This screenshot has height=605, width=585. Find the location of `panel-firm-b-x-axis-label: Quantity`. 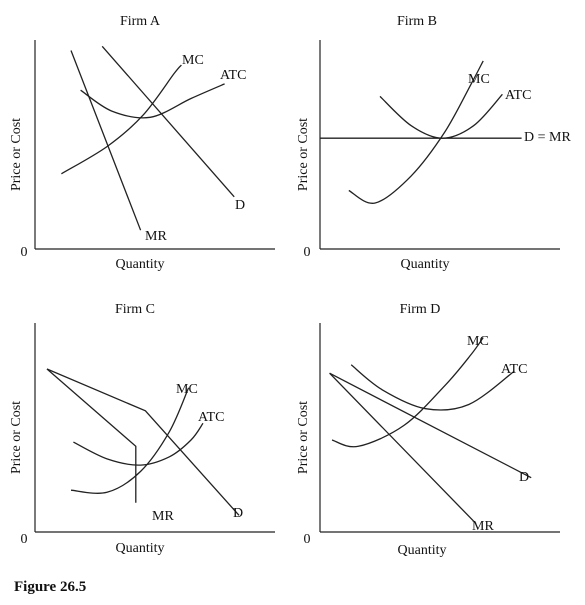

panel-firm-b-x-axis-label: Quantity is located at coordinates (425, 264).